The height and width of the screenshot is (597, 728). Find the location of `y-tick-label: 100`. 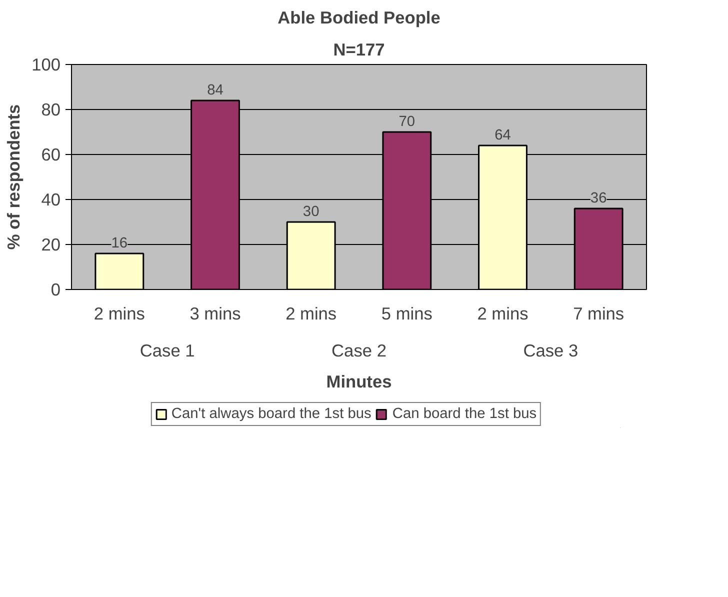

y-tick-label: 100 is located at coordinates (46, 64).